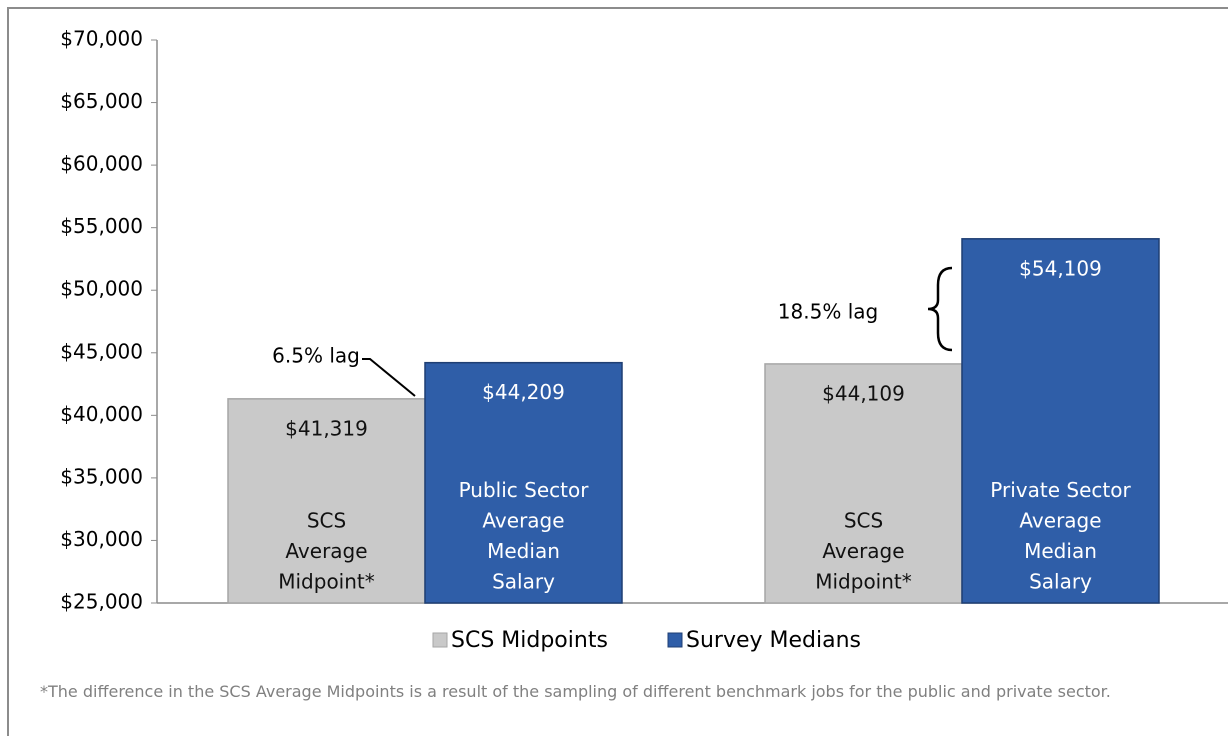  Describe the element at coordinates (101, 539) in the screenshot. I see `y-tick-label: $30,000` at that location.